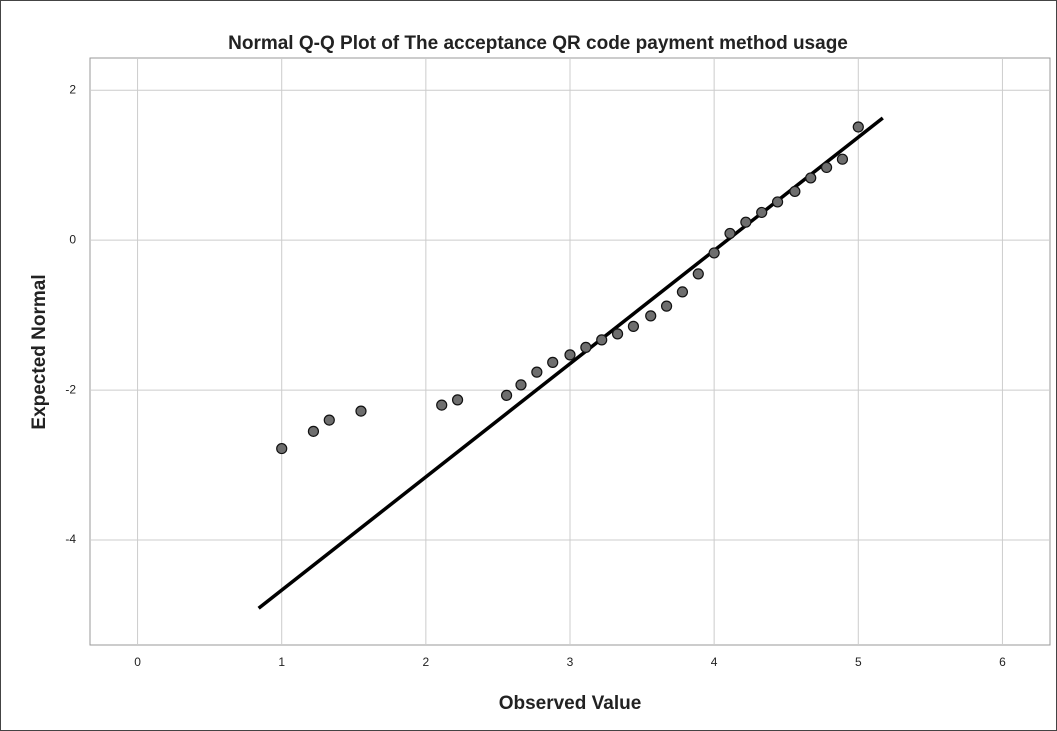  I want to click on x-tick-label: 2, so click(426, 662).